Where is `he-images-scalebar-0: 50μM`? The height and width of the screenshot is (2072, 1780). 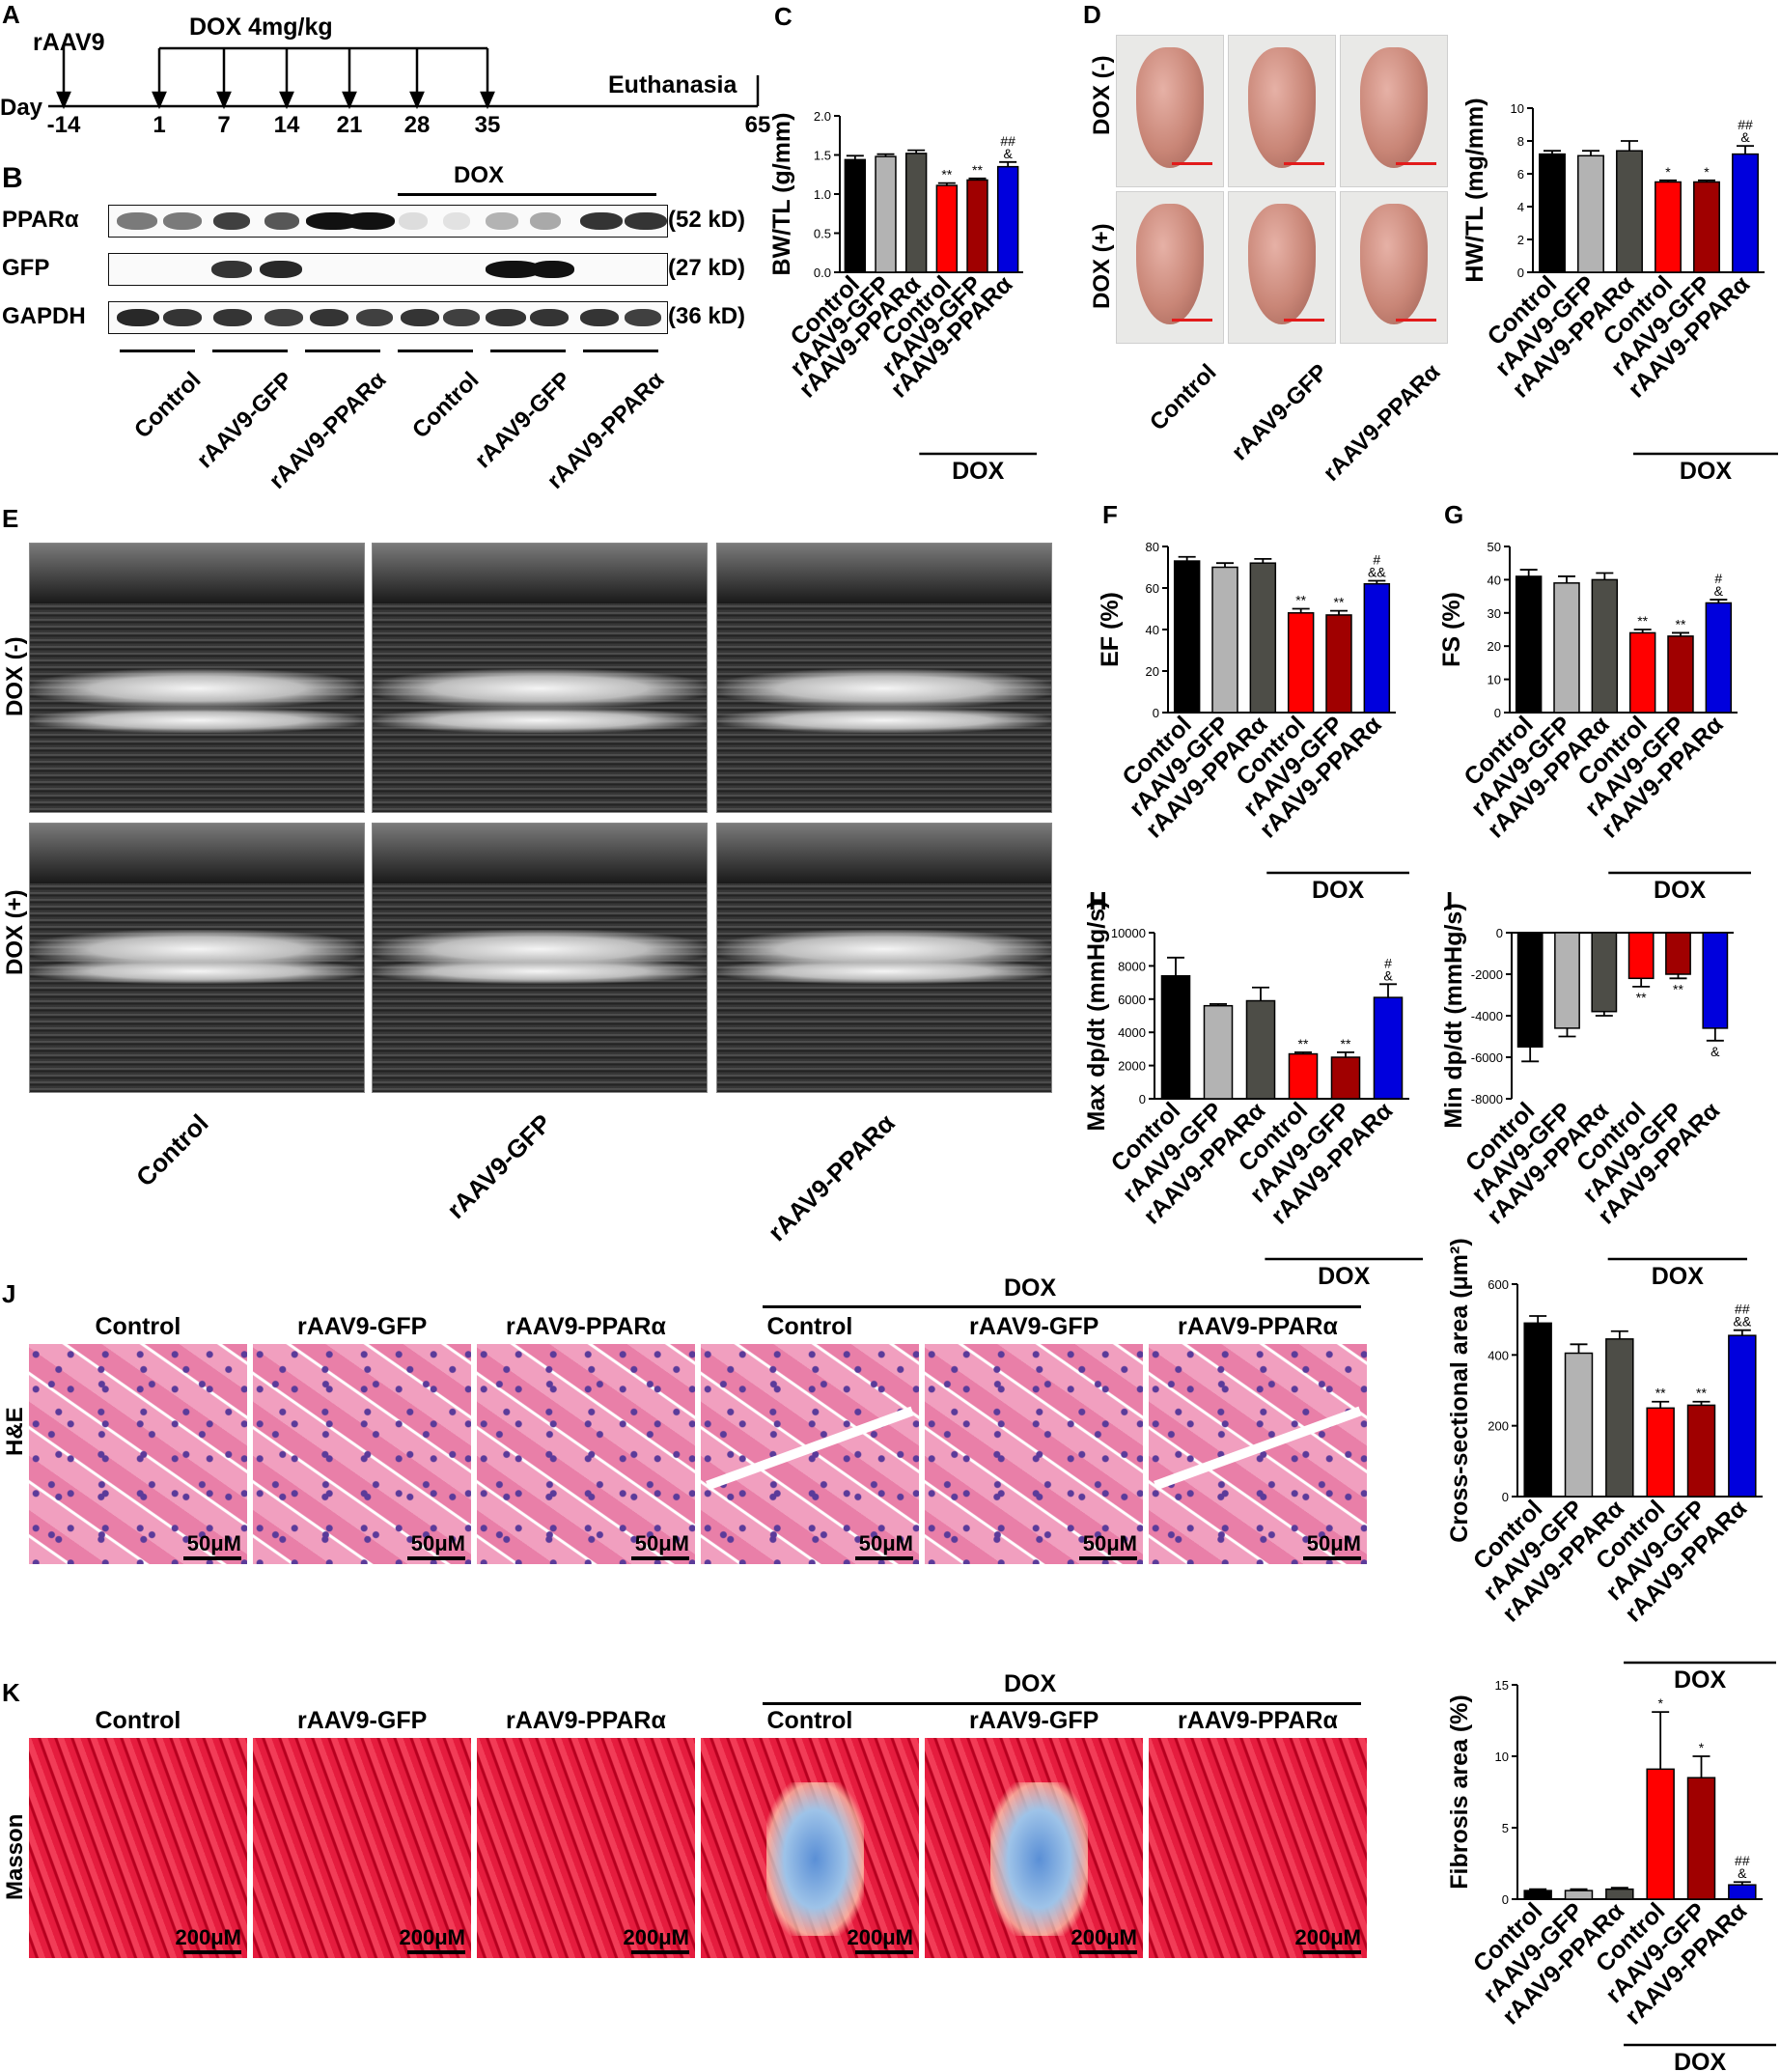
he-images-scalebar-0: 50μM is located at coordinates (212, 1546).